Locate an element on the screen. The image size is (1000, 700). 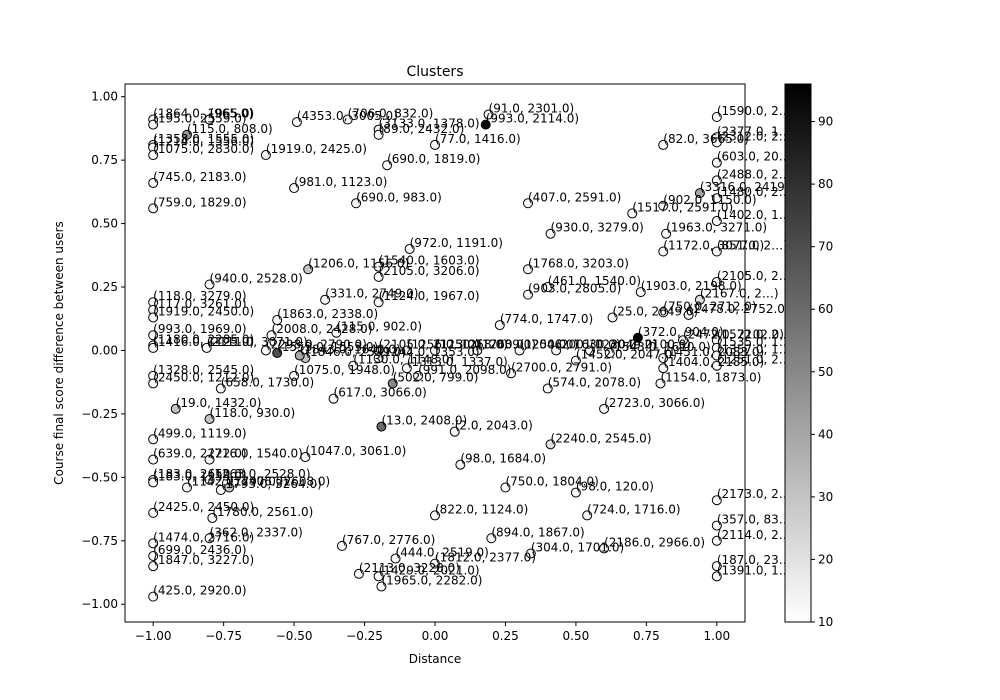
x-axis-label: Distance is located at coordinates (435, 659).